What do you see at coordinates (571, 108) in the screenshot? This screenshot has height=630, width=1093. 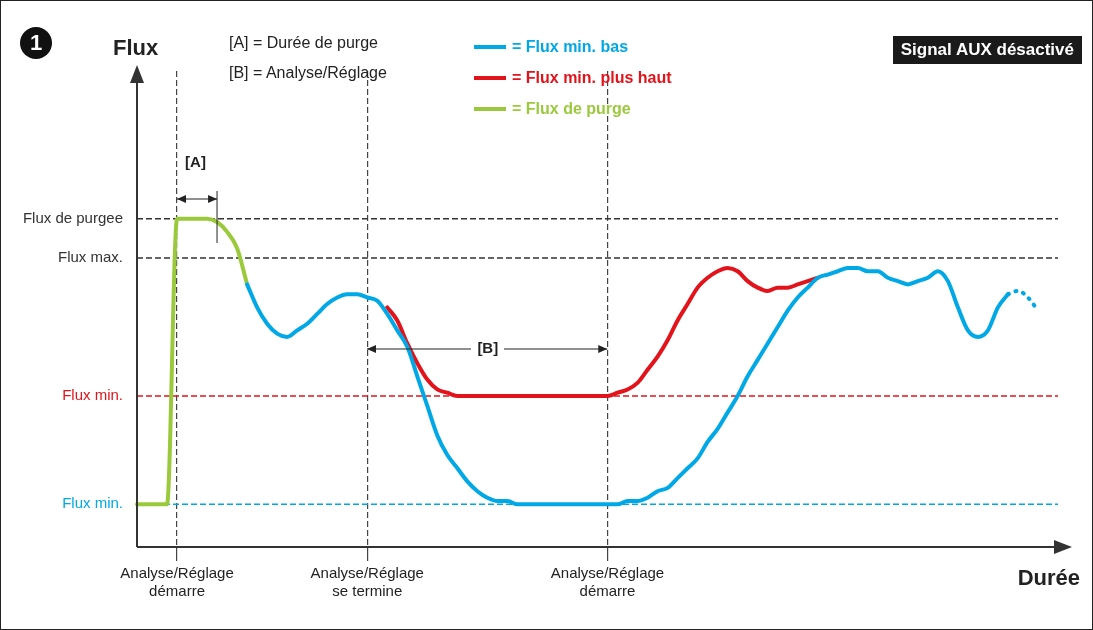 I see `legend-label: = Flux de purge` at bounding box center [571, 108].